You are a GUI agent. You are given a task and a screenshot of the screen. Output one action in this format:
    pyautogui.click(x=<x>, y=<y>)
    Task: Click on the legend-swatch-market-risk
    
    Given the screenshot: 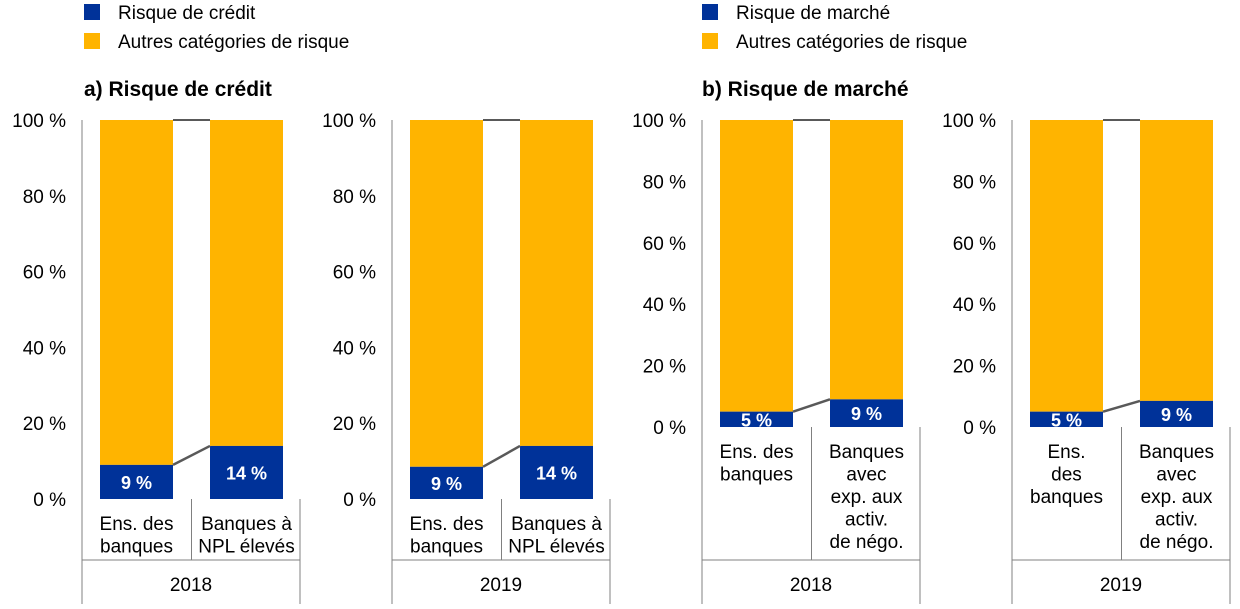 What is the action you would take?
    pyautogui.click(x=710, y=12)
    